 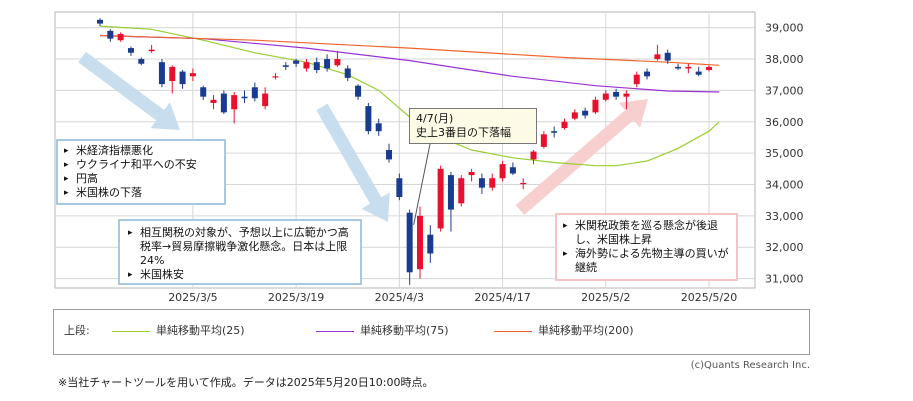 I want to click on y-tick-label: 34,000, so click(x=784, y=185).